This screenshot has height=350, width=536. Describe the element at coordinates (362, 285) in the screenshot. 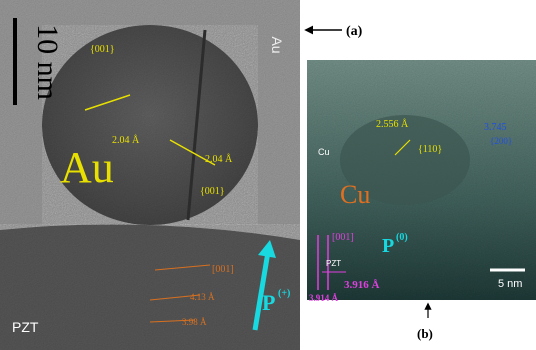

I see `spacing-label: 3.916 Å` at that location.